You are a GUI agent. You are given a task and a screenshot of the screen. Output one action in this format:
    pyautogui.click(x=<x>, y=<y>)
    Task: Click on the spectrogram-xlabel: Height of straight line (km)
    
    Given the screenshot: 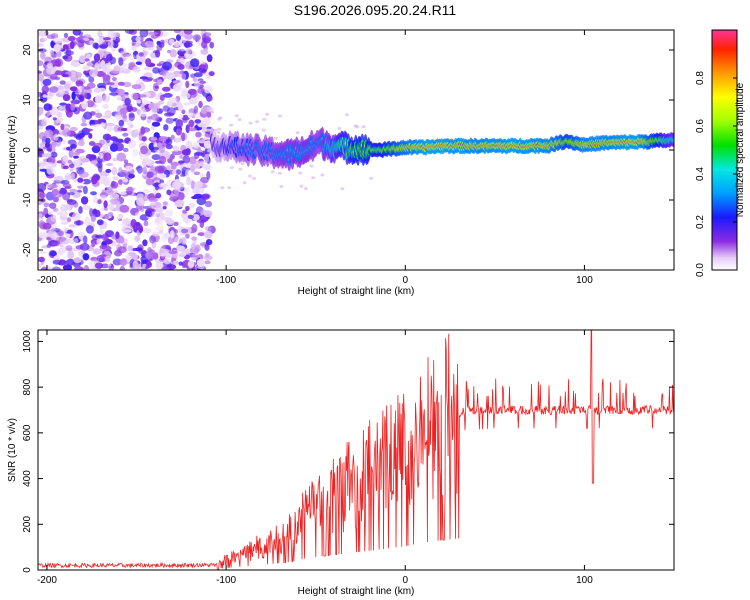 What is the action you would take?
    pyautogui.click(x=356, y=291)
    